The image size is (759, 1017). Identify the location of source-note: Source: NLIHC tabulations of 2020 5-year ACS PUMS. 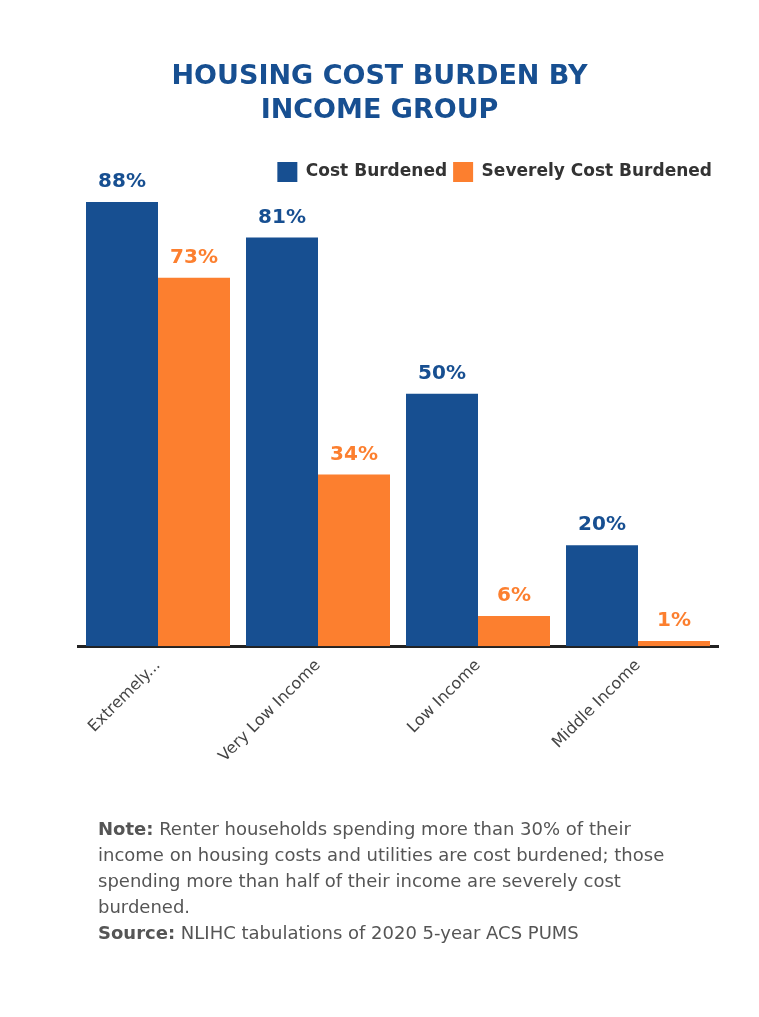
(338, 932).